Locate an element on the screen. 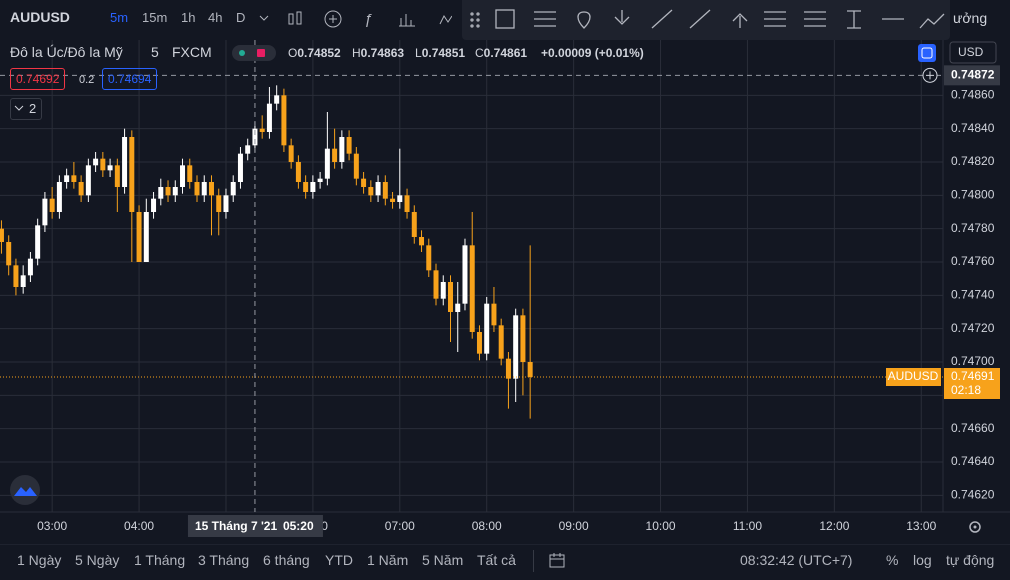 Image resolution: width=1010 pixels, height=580 pixels. interval-button: 4h is located at coordinates (215, 17).